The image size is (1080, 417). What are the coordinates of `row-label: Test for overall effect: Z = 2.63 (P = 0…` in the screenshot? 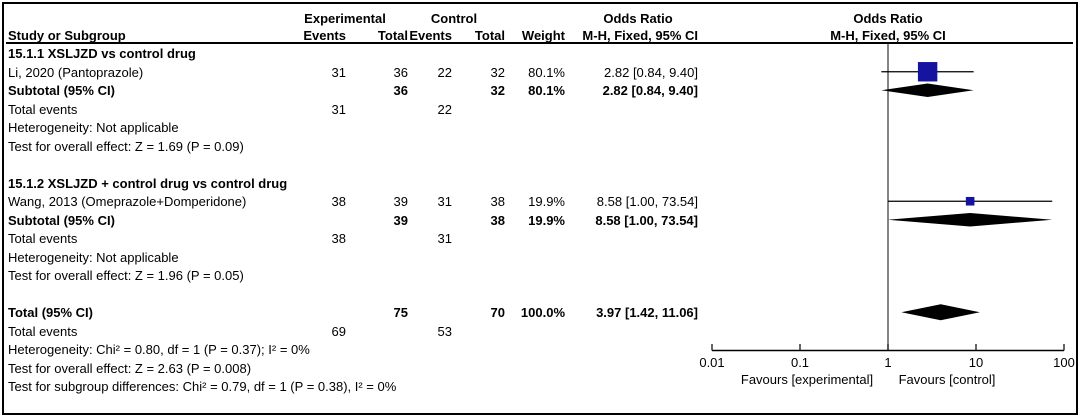 It's located at (130, 368).